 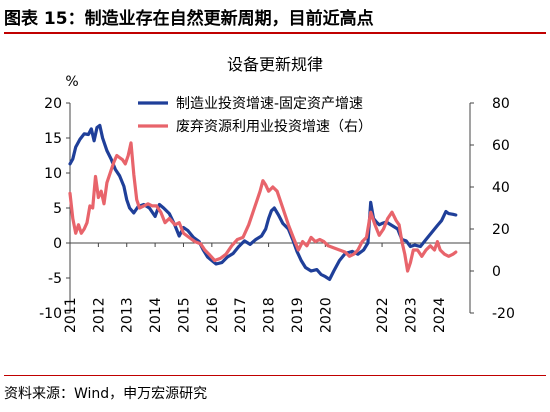 What do you see at coordinates (326, 315) in the screenshot?
I see `x-tick-label: 2020` at bounding box center [326, 315].